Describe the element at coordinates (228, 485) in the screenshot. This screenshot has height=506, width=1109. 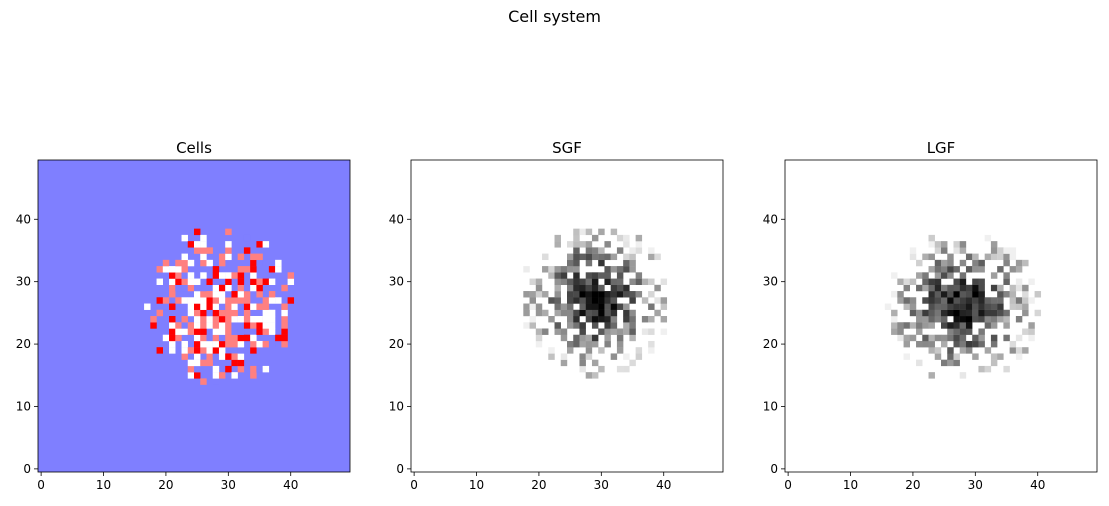
I see `x-tick-label: 30` at that location.